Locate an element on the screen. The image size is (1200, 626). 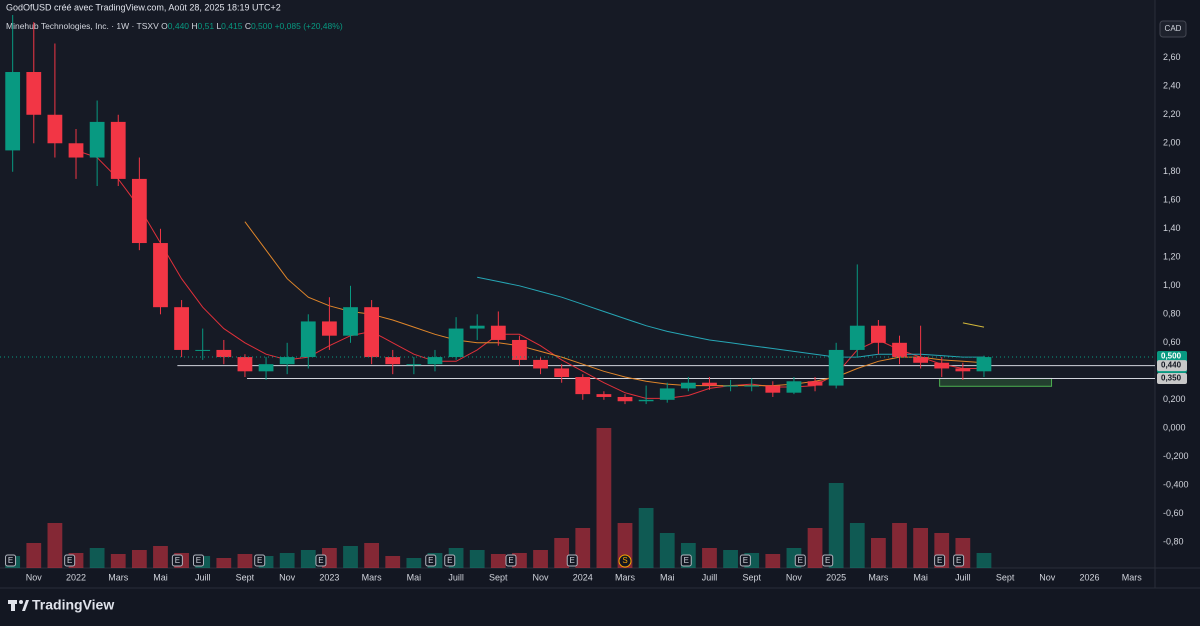
y-tick-label: 0,000 is located at coordinates (1174, 428).